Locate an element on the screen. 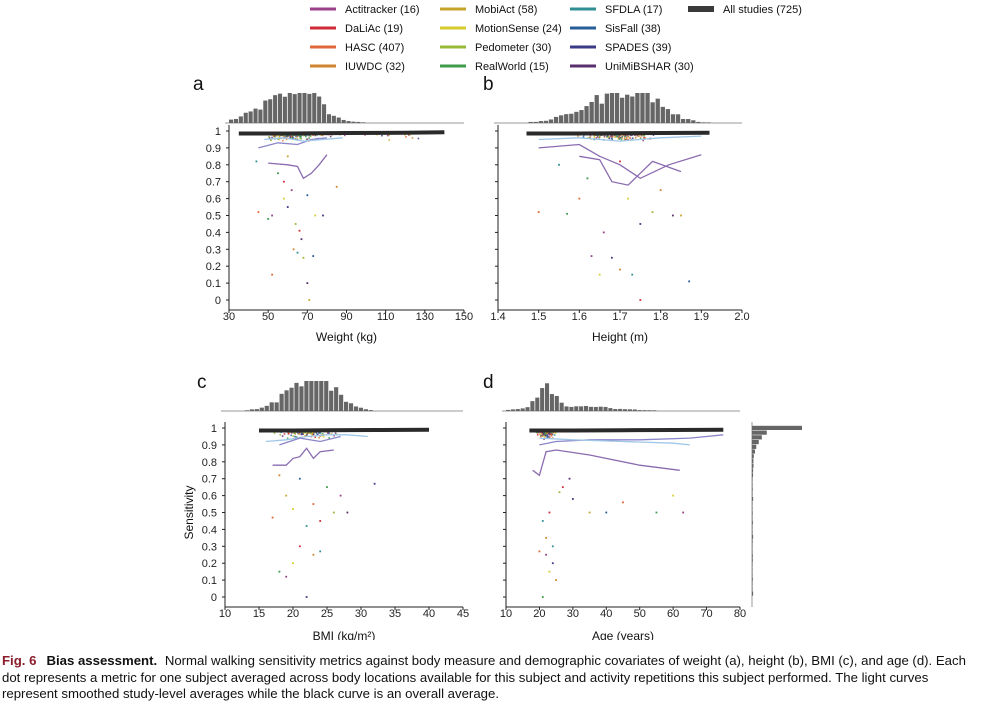 The image size is (988, 710). y-tick-label: 0.1 is located at coordinates (209, 581).